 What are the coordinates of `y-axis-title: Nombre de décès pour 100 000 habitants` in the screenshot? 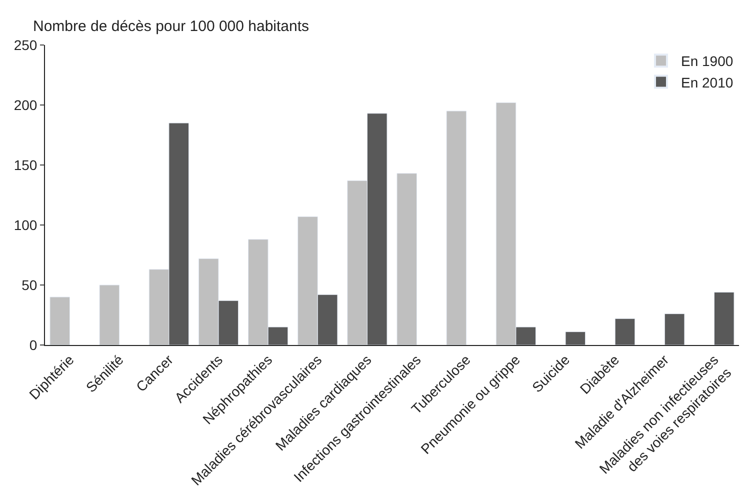 It's located at (171, 26).